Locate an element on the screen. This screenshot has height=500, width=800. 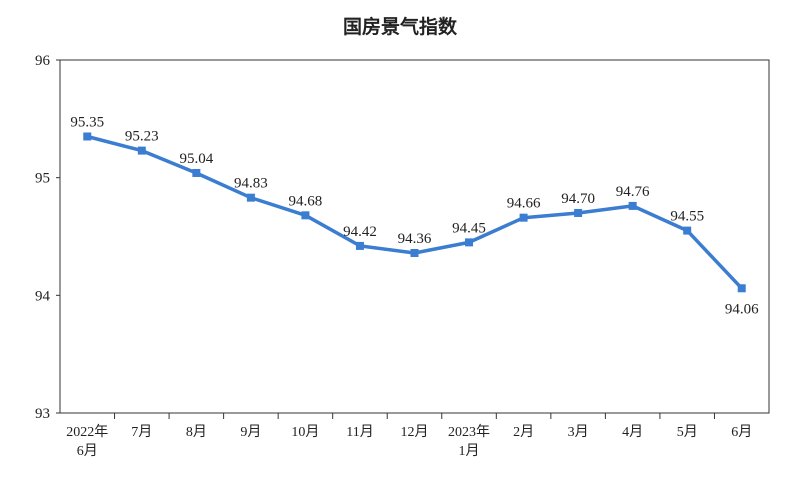
y-axis: 93 94 95 96 is located at coordinates (47, 237).